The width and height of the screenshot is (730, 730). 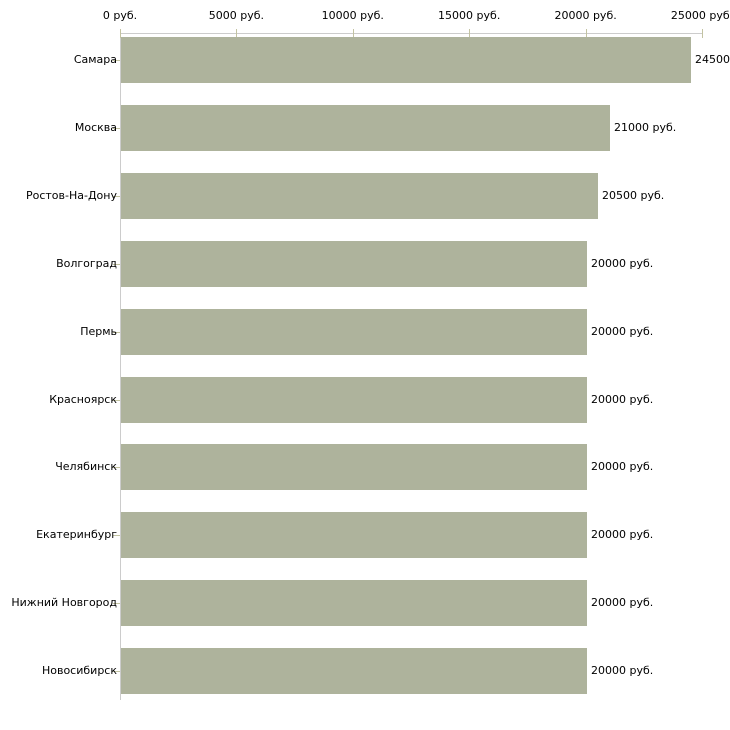 I want to click on value-label: 24500, so click(x=712, y=59).